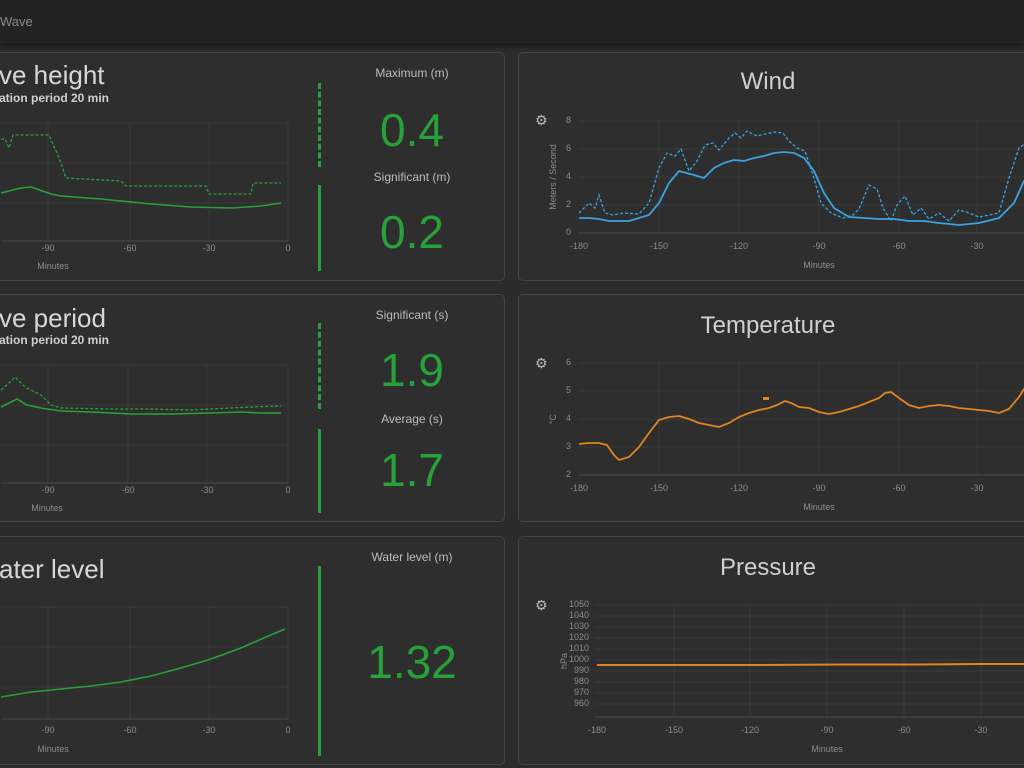  I want to click on y-tick: 980, so click(581, 681).